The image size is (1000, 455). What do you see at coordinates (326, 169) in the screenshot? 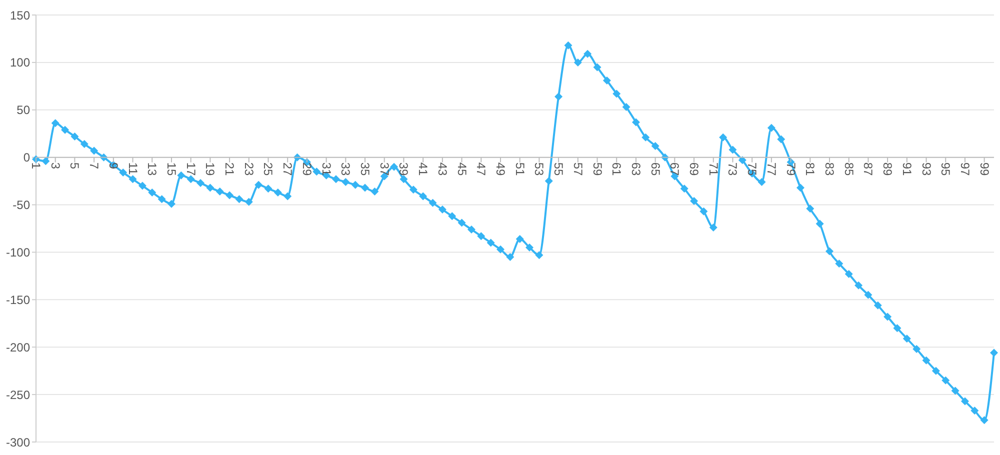
I see `x-tick-label: 31` at bounding box center [326, 169].